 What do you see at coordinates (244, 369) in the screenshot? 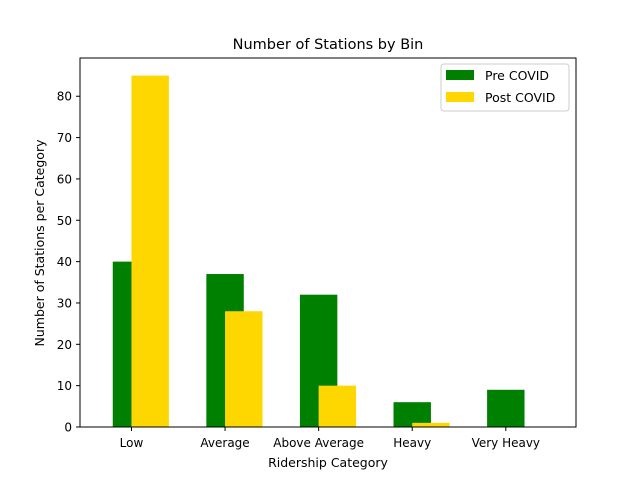
I see `bar-post-covid-average` at bounding box center [244, 369].